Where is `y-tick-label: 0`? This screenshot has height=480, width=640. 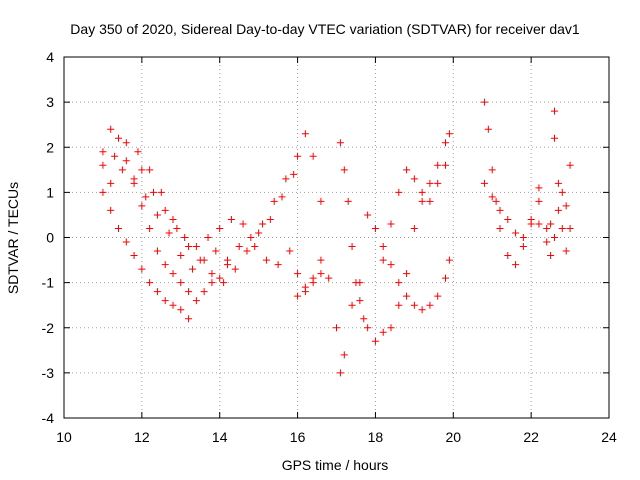
y-tick-label: 0 is located at coordinates (50, 238).